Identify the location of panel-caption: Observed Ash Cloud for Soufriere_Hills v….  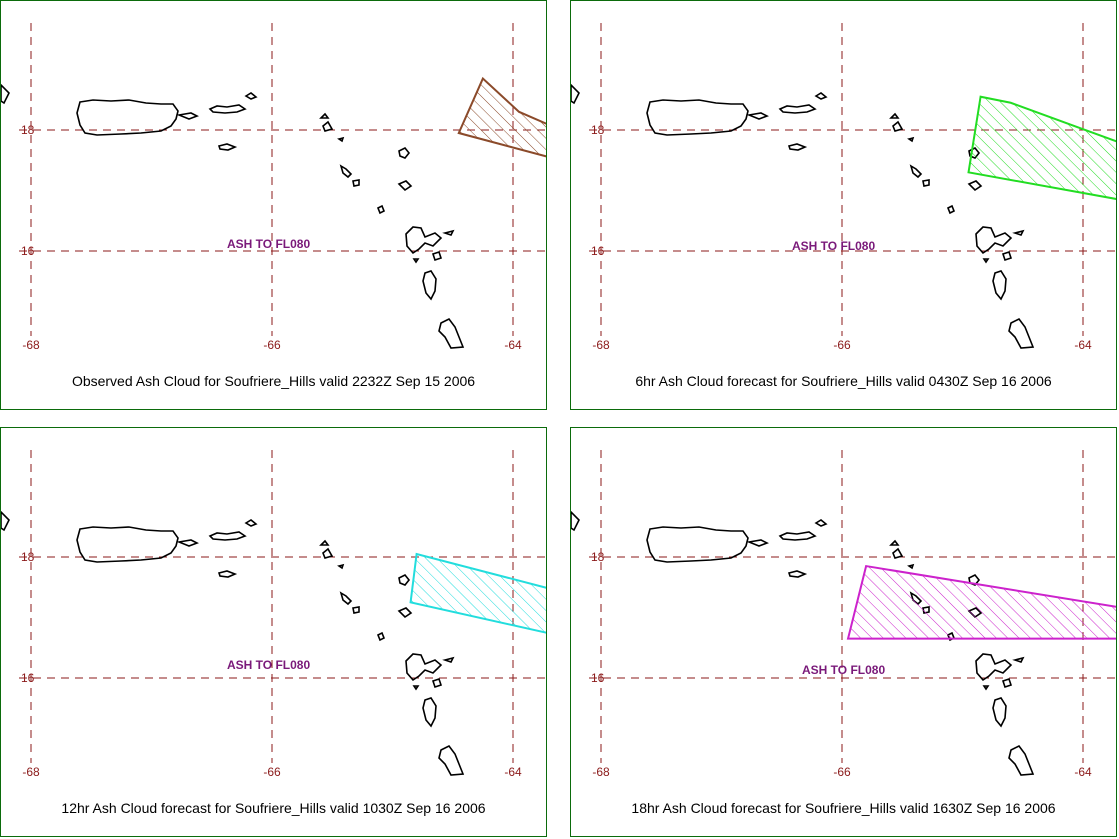
(273, 381).